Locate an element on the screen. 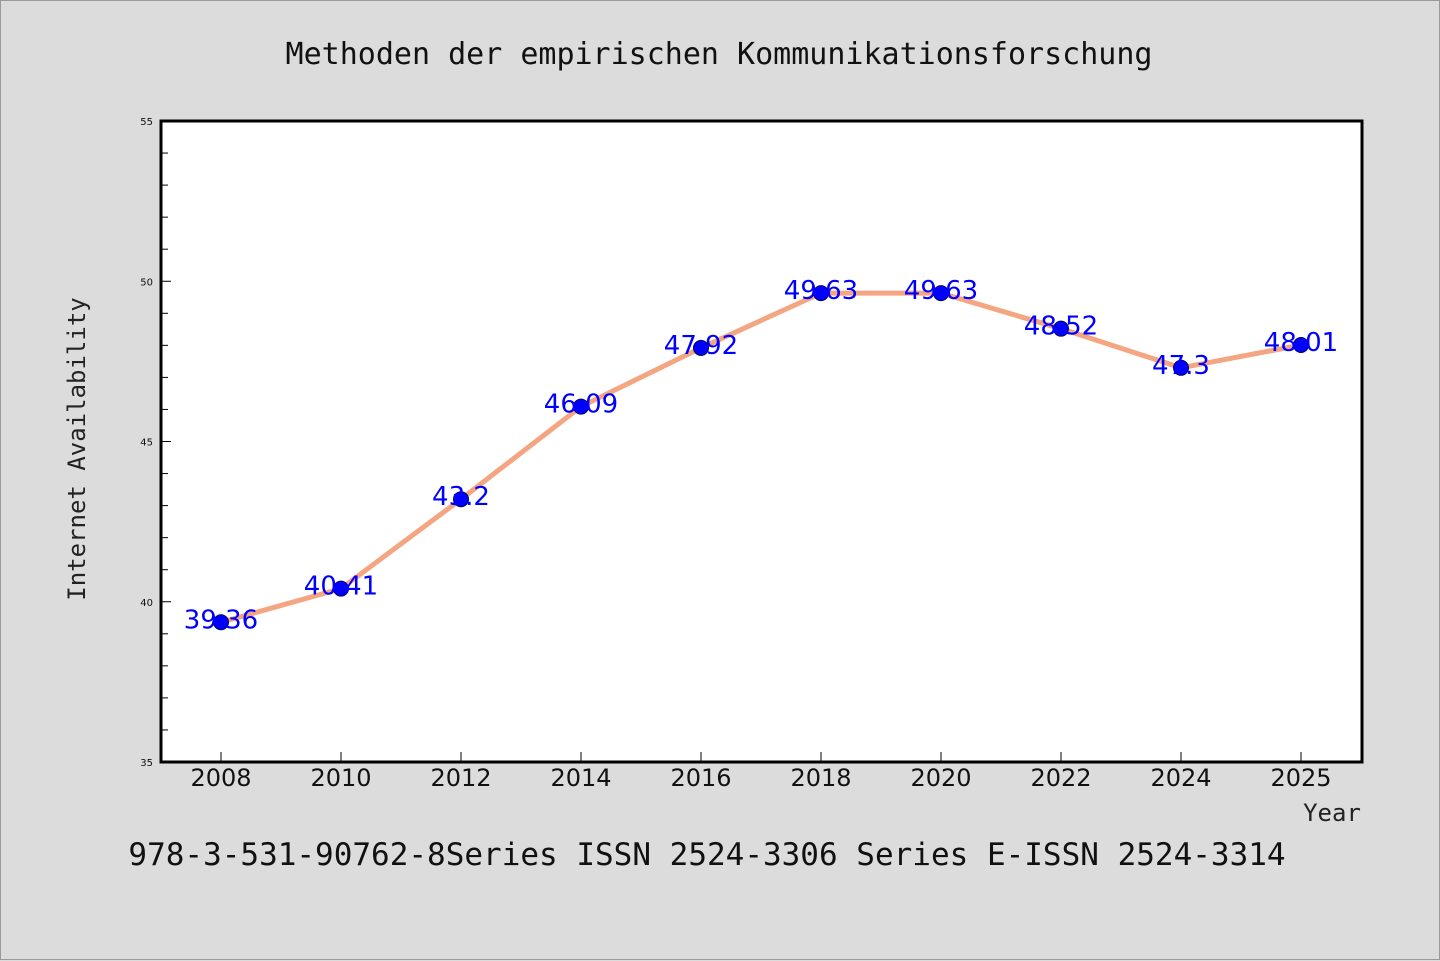  x-tick-label: 2012 is located at coordinates (460, 778).